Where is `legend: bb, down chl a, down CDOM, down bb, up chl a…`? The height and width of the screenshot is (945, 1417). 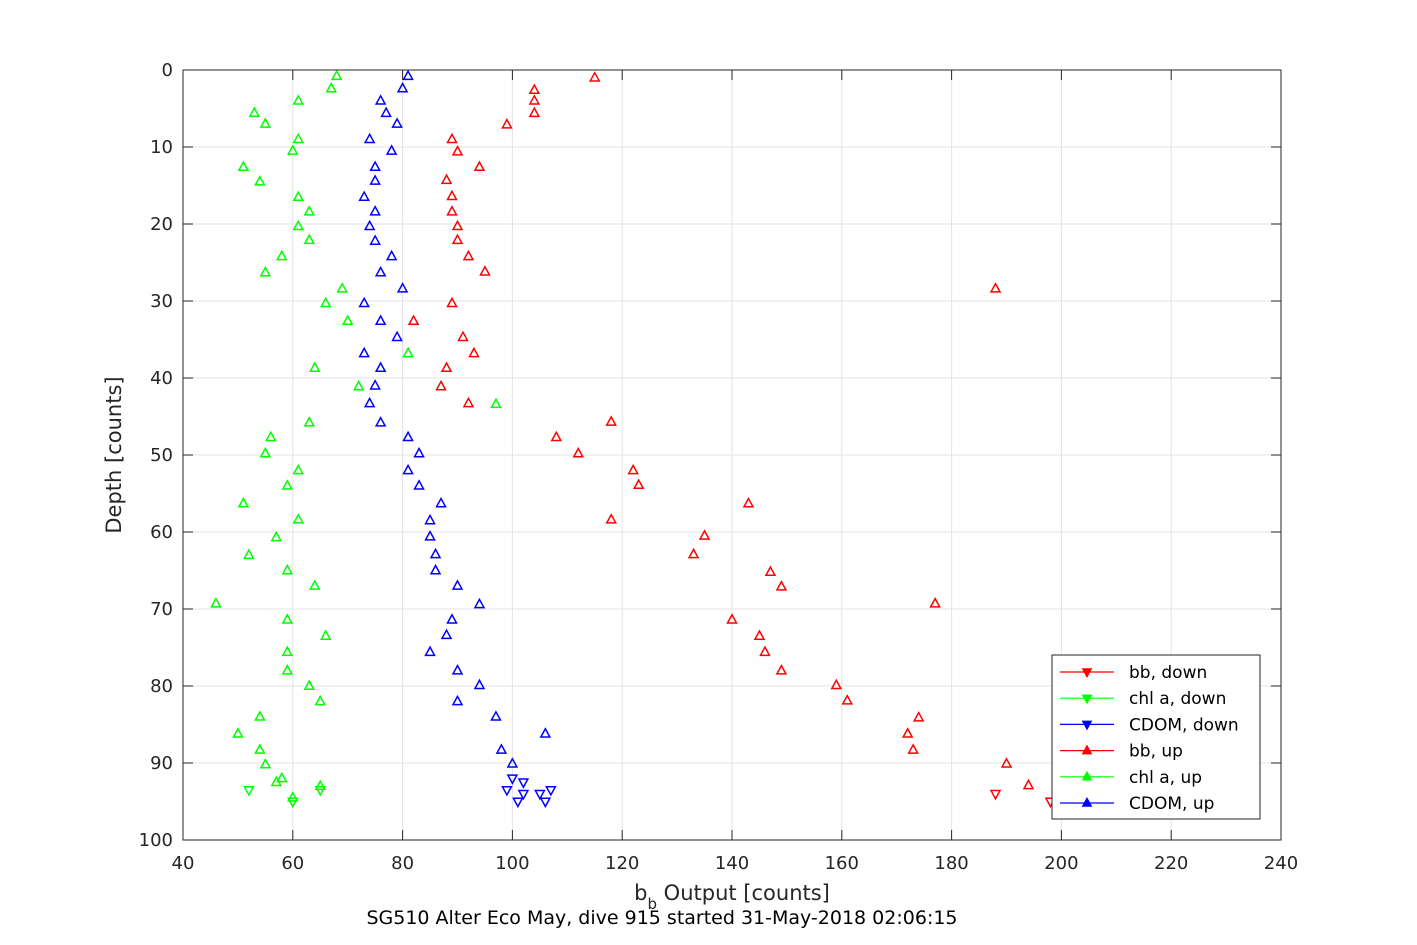
legend: bb, down chl a, down CDOM, down bb, up chl a… is located at coordinates (1156, 737).